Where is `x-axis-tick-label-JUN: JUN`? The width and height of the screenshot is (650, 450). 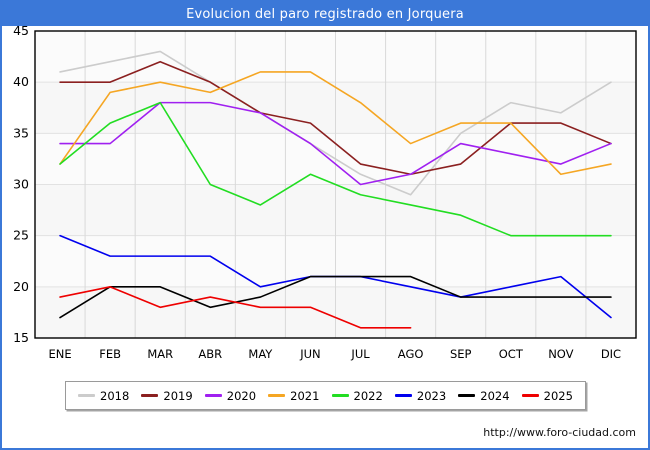 x-axis-tick-label-JUN: JUN is located at coordinates (309, 354).